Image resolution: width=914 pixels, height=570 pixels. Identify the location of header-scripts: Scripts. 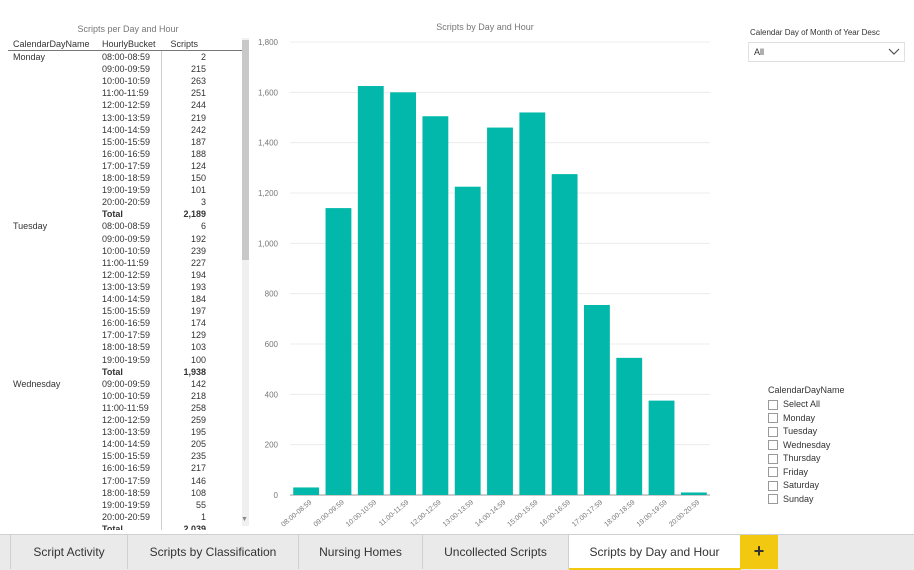
(184, 44).